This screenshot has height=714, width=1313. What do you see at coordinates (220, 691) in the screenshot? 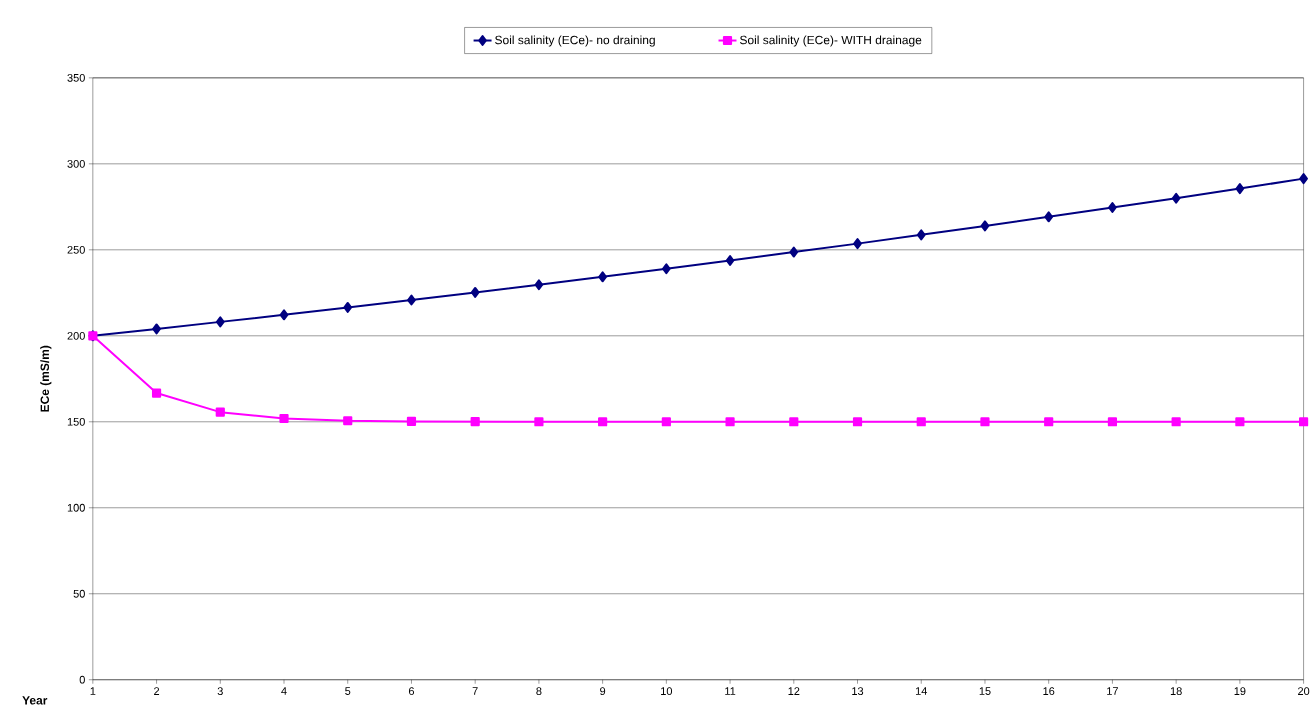
I see `x-tick-label: 3` at bounding box center [220, 691].